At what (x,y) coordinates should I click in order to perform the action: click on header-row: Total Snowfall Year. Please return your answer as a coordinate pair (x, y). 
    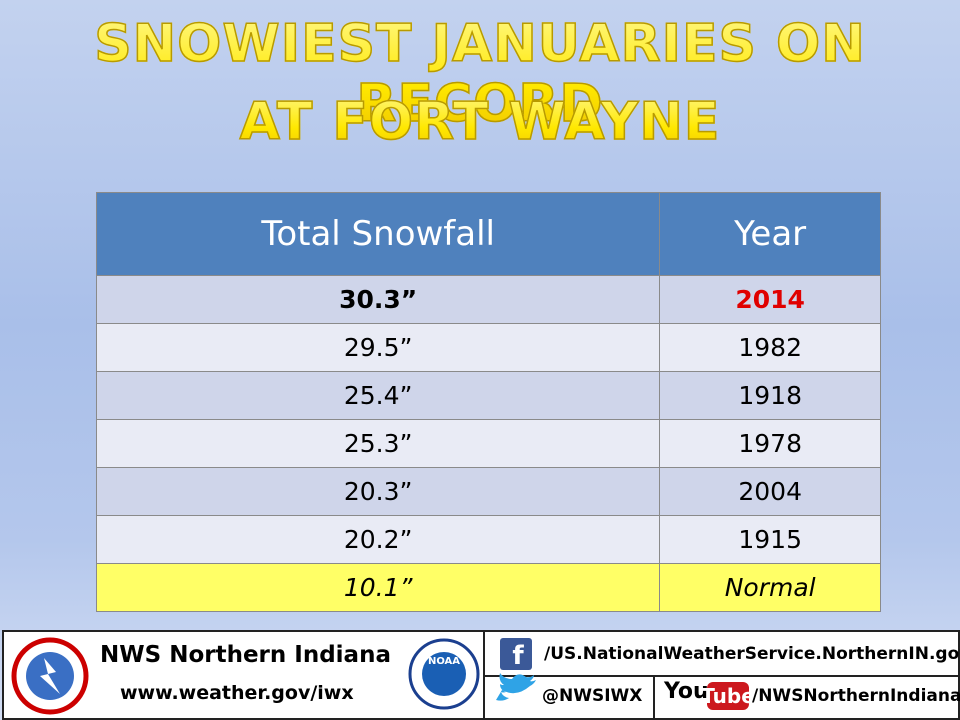
    Looking at the image, I should click on (488, 234).